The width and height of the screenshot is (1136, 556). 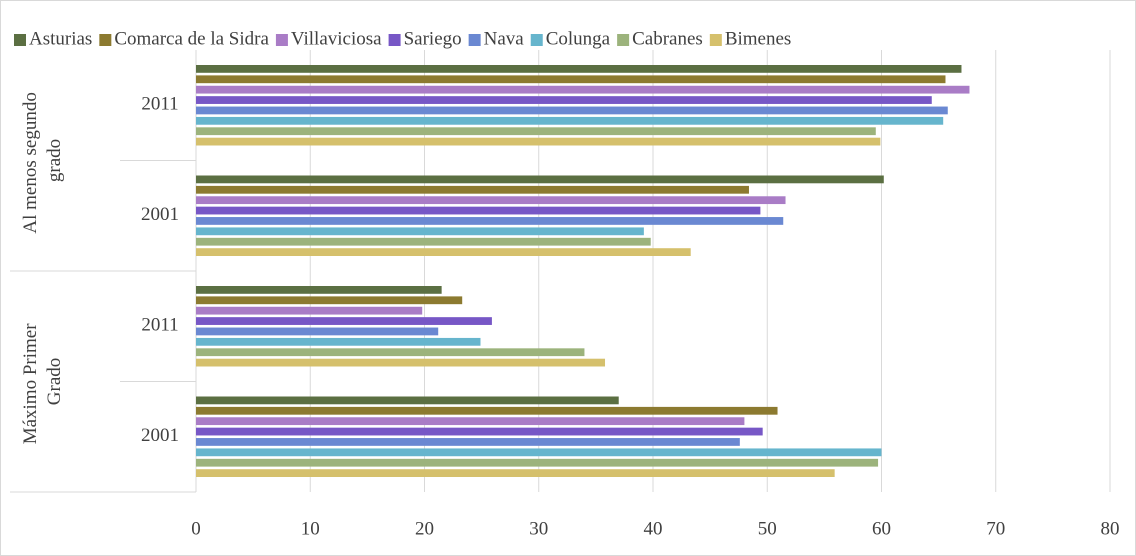 What do you see at coordinates (42, 382) in the screenshot?
I see `group-label: Máximo Primer Grado` at bounding box center [42, 382].